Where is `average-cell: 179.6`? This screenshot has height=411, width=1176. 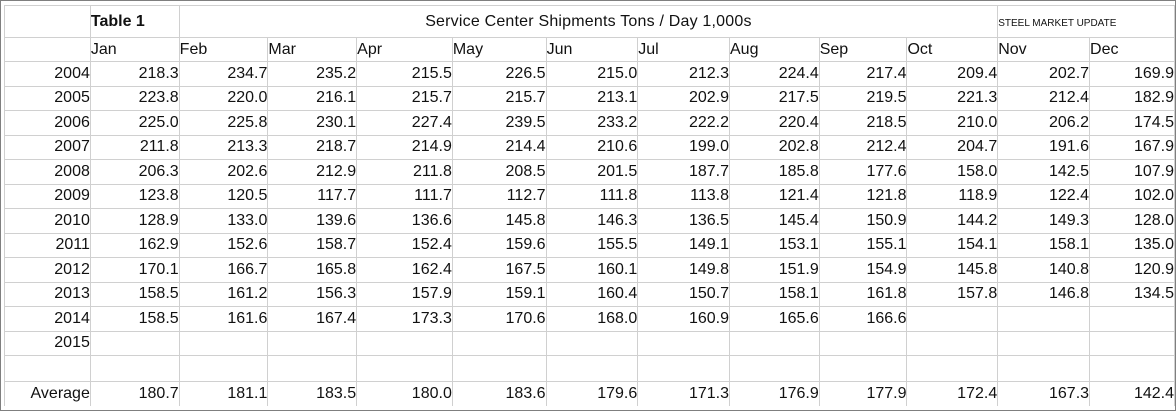
average-cell: 179.6 is located at coordinates (592, 393).